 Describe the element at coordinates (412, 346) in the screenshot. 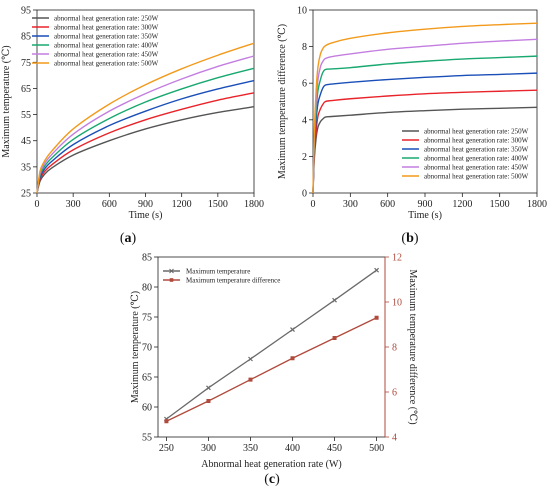

I see `y2-axis-title: Maximum temperature difference (℃)` at that location.